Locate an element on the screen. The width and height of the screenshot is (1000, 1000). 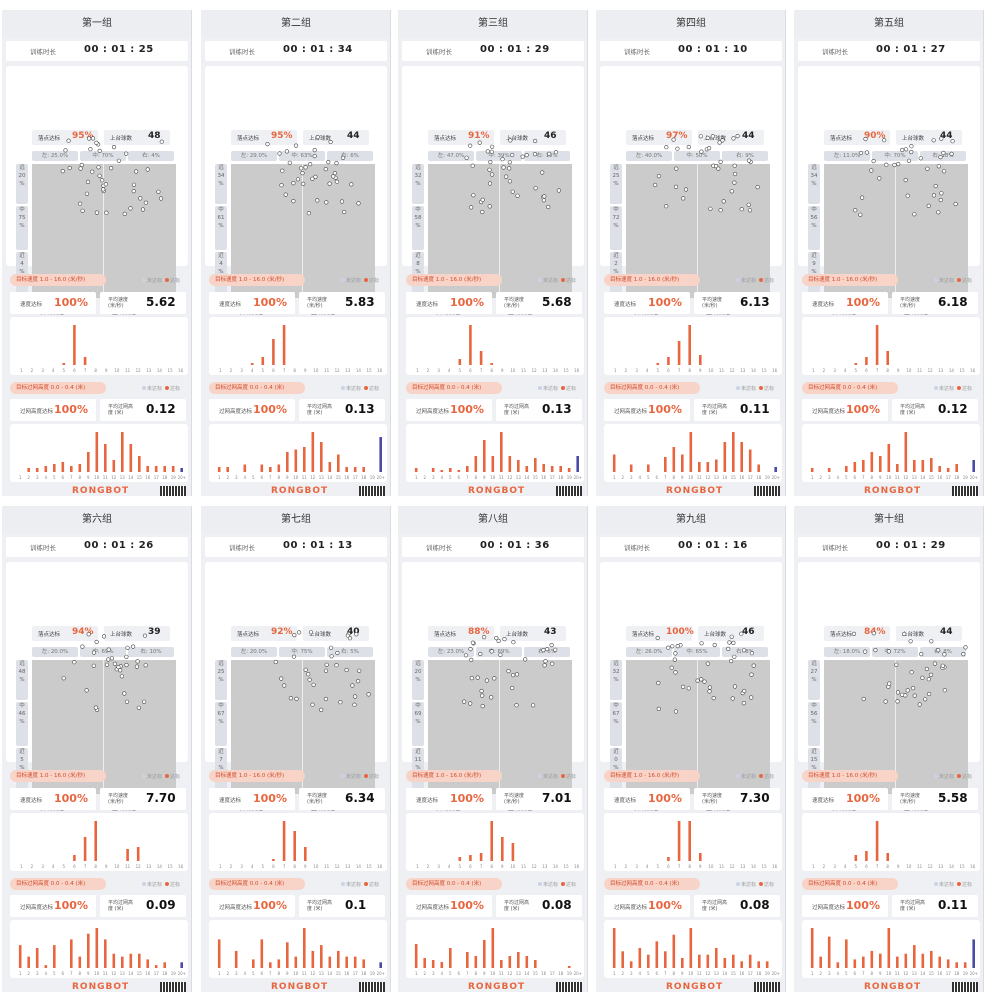
hit-rate-label: 落点达标 is located at coordinates (643, 635).